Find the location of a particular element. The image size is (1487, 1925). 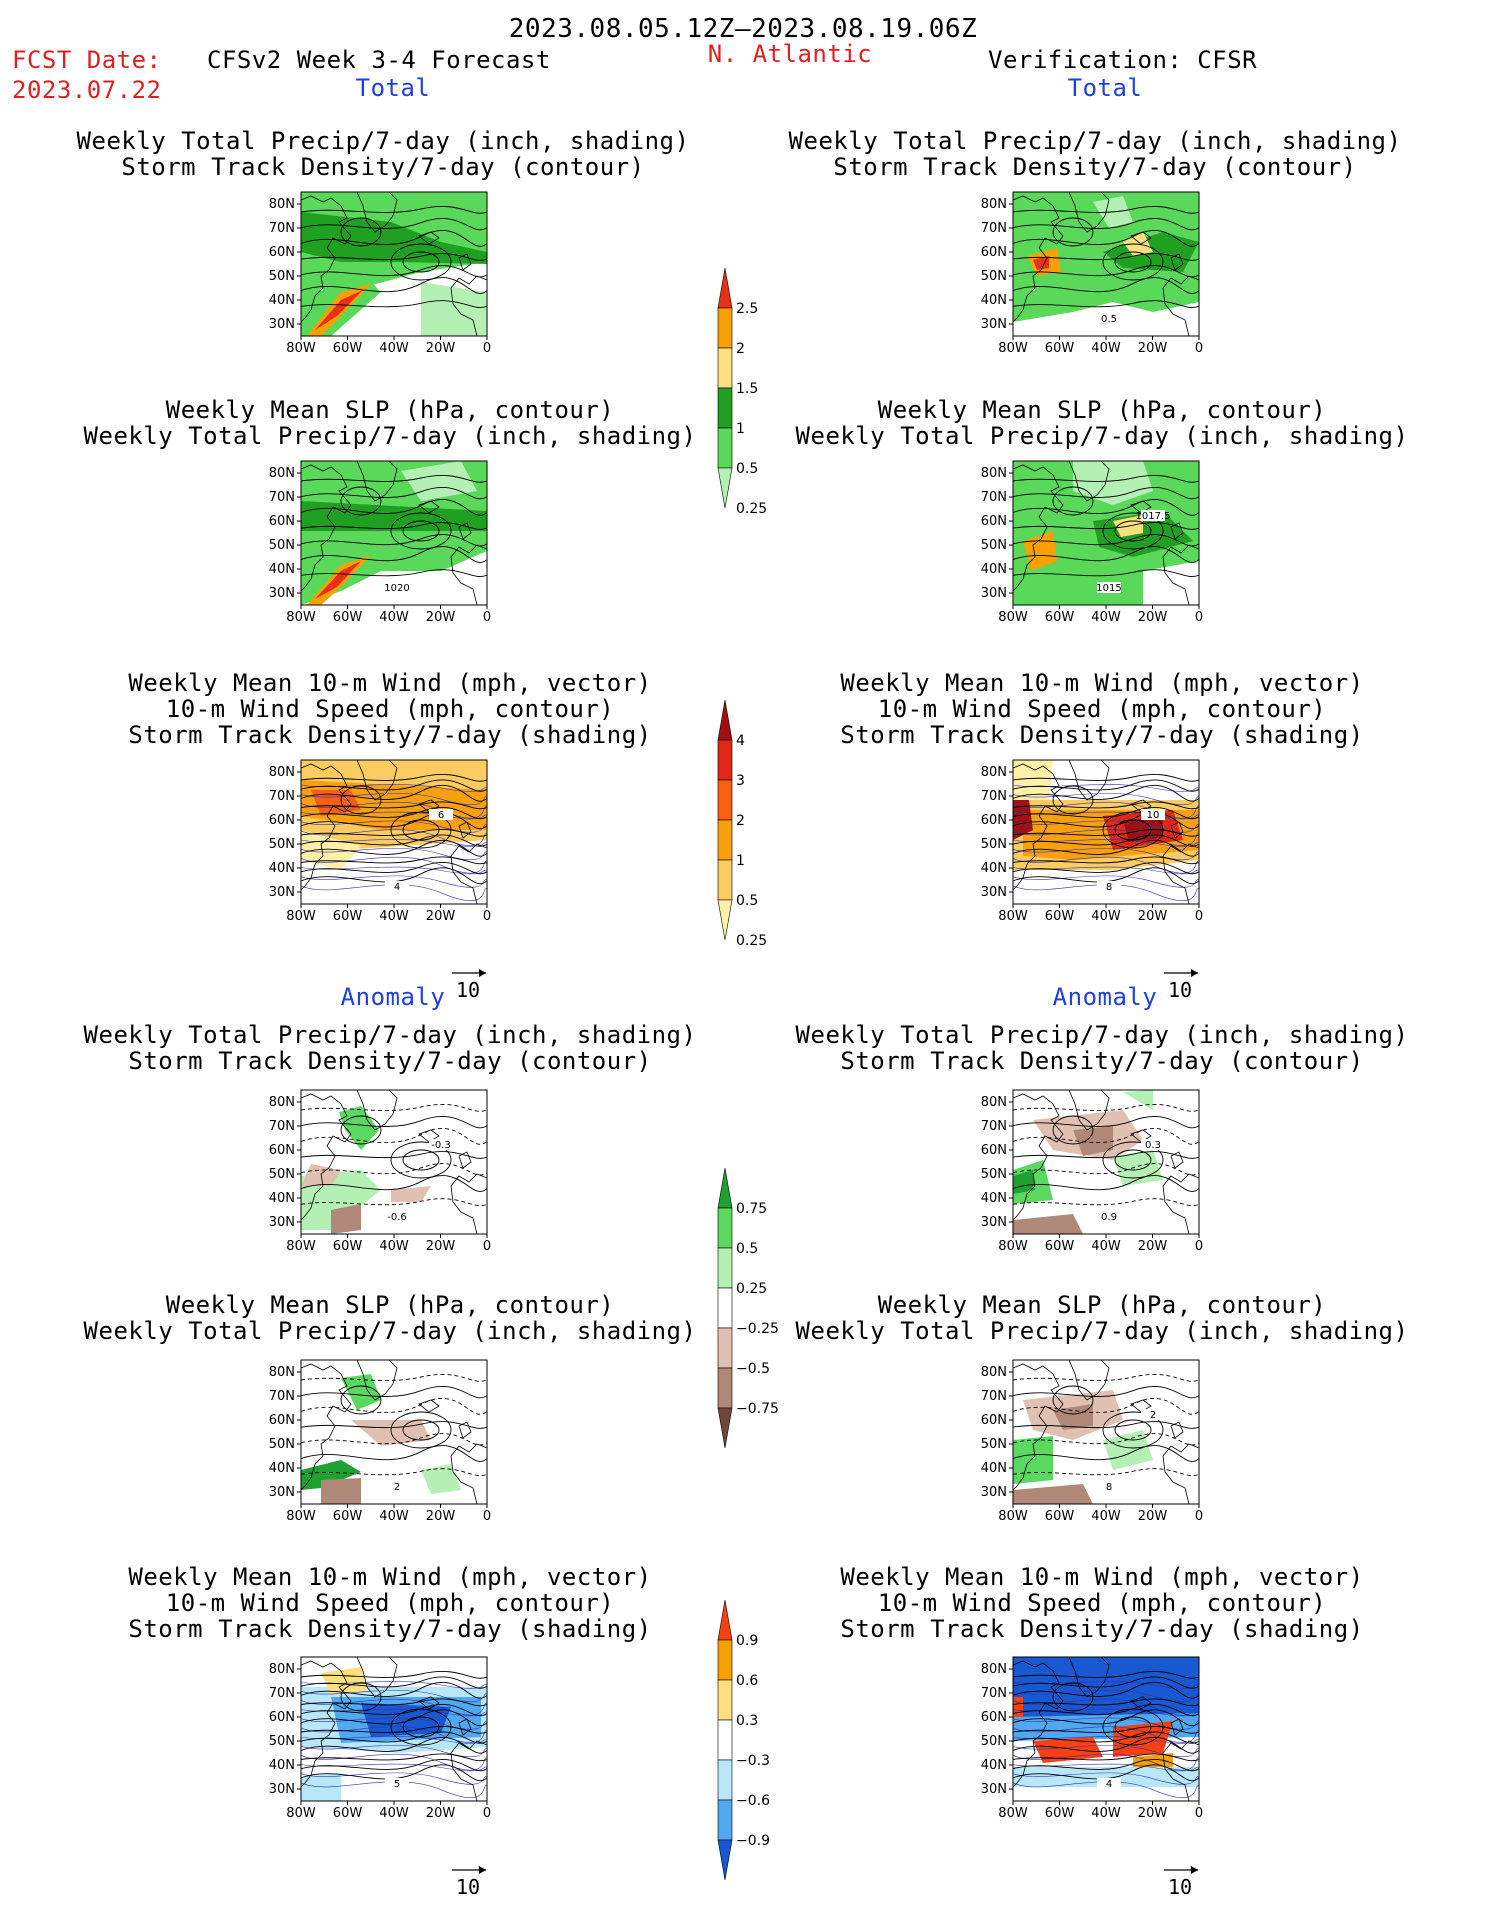

section-total-right: Total is located at coordinates (1105, 88).